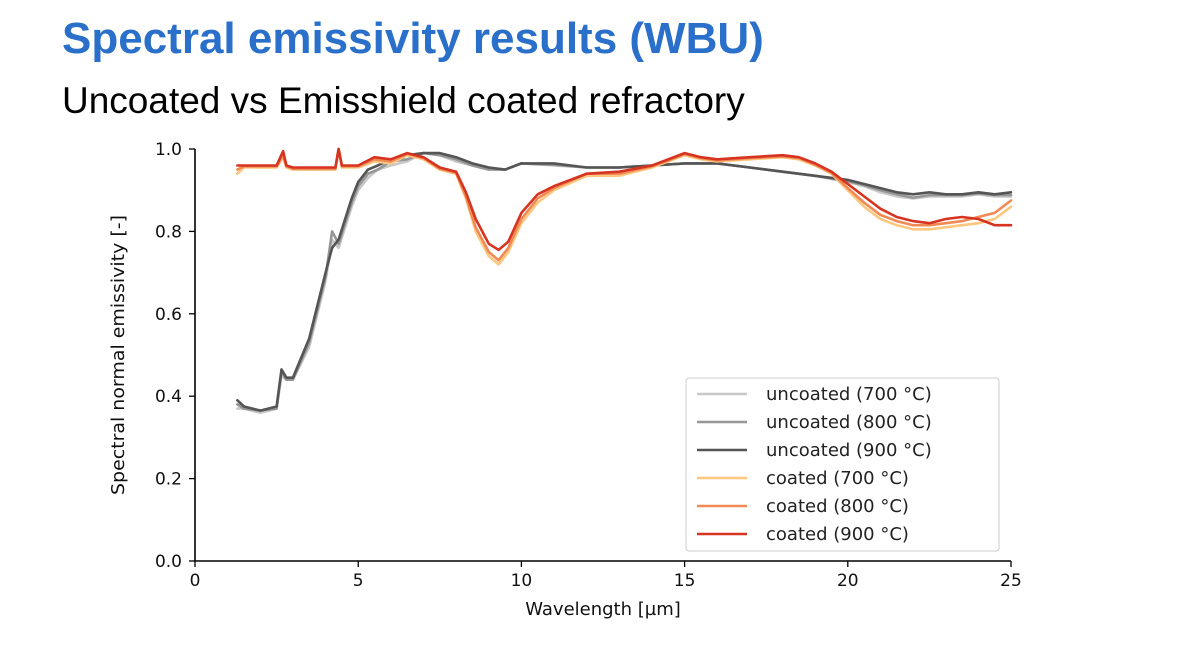 The height and width of the screenshot is (661, 1178). I want to click on x-tick-label: 20, so click(848, 581).